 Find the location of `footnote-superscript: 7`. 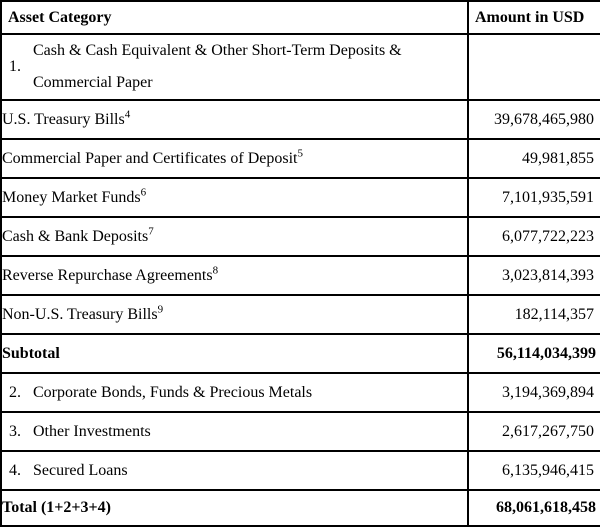

footnote-superscript: 7 is located at coordinates (151, 231).